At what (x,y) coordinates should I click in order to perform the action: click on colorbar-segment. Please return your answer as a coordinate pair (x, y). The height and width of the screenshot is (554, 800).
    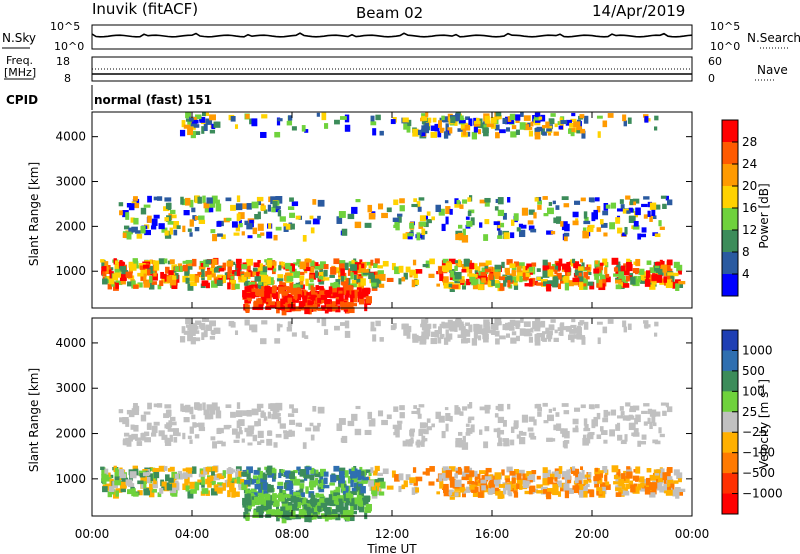
    Looking at the image, I should click on (730, 443).